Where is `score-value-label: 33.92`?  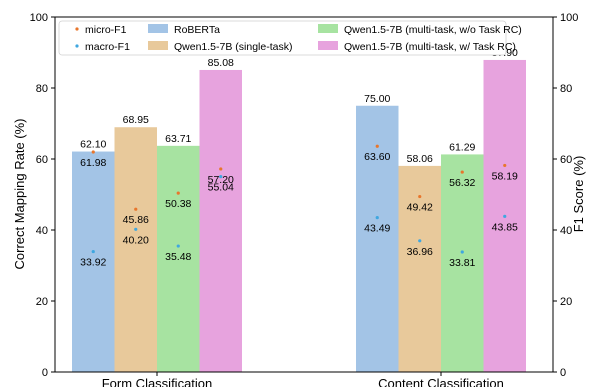
score-value-label: 33.92 is located at coordinates (93, 263).